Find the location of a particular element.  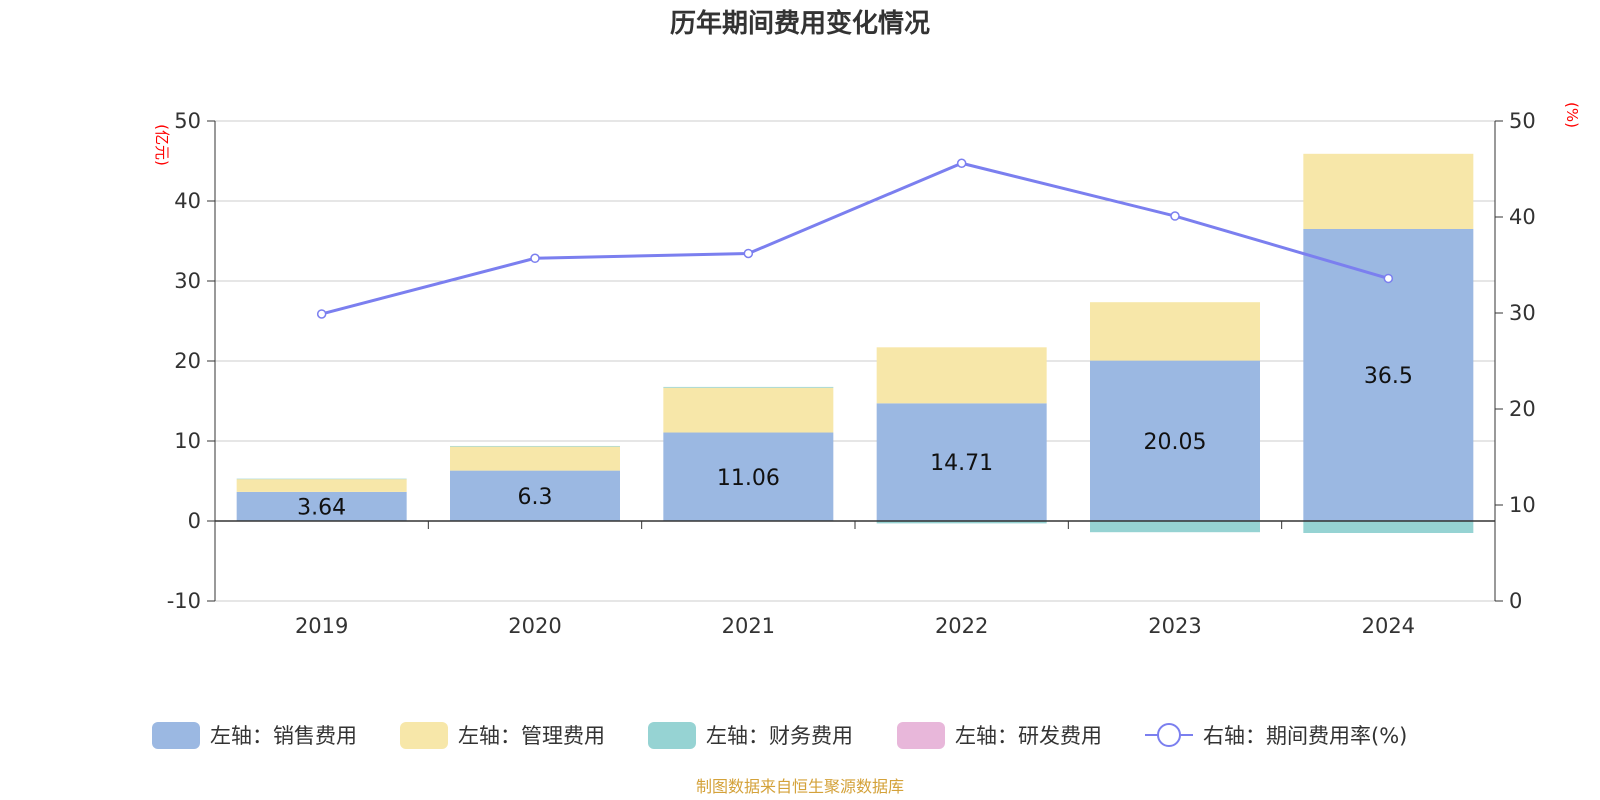

left-tick-label: -10 is located at coordinates (184, 601).